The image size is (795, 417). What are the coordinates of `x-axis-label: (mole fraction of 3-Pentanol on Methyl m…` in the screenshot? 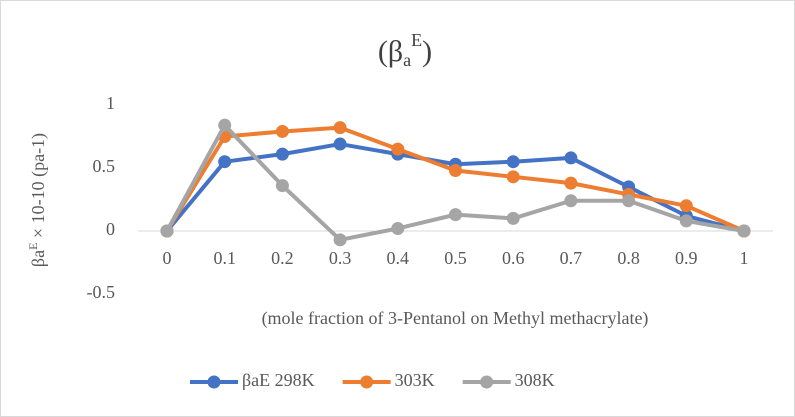 It's located at (455, 318).